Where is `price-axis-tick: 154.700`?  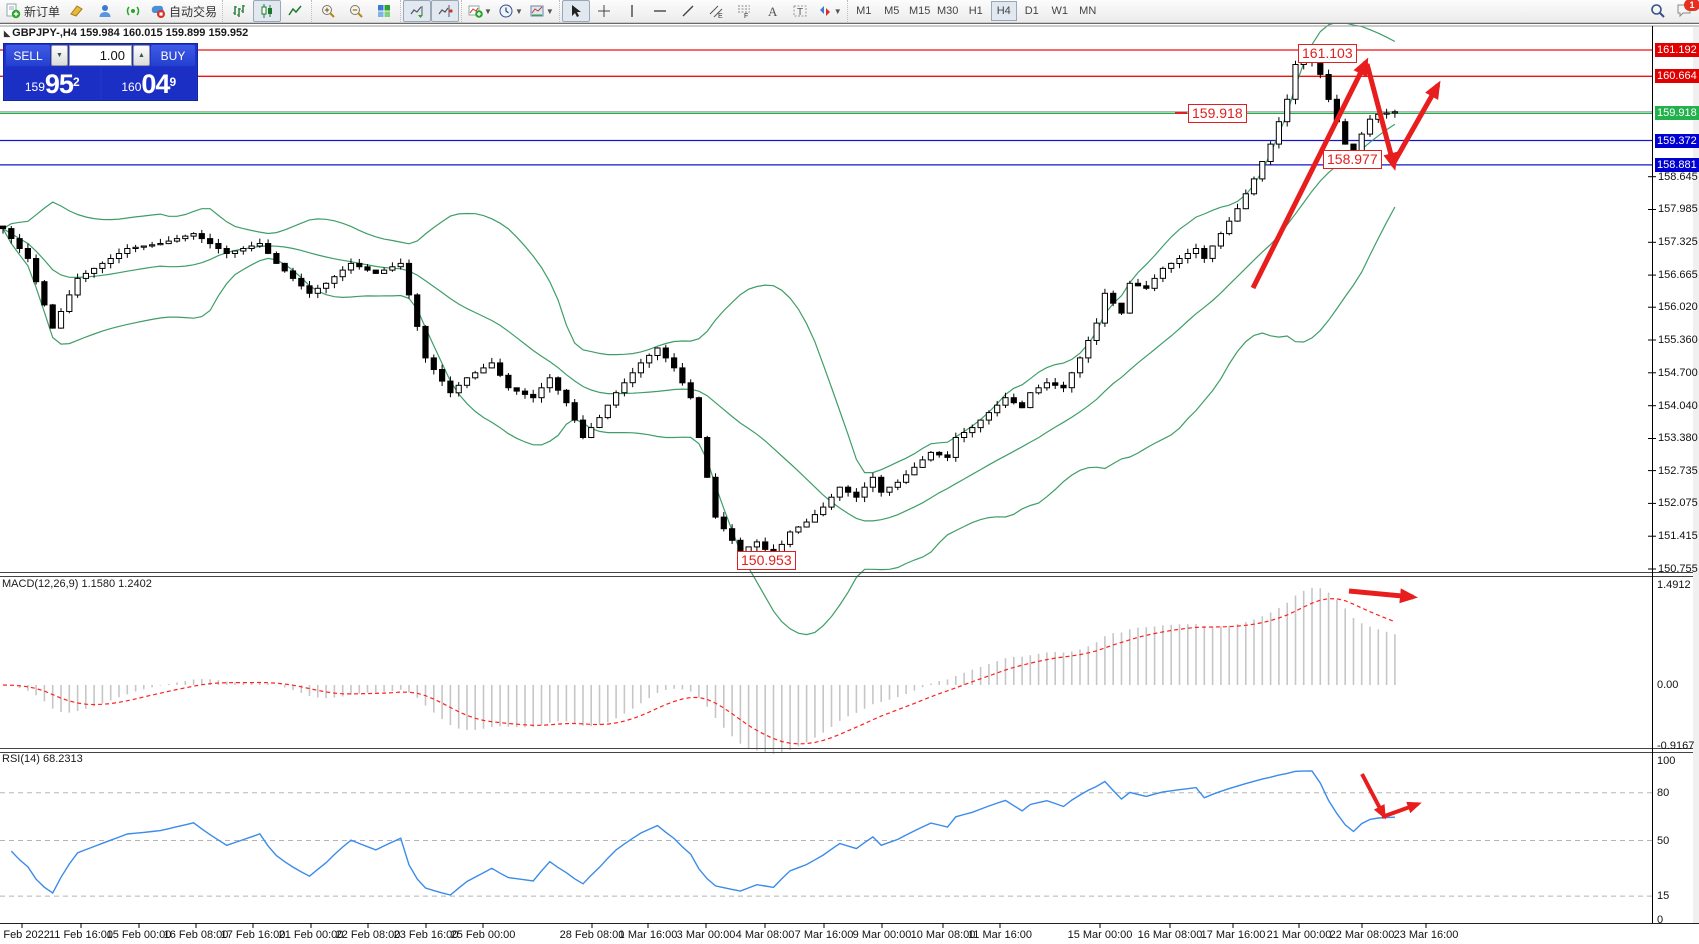 price-axis-tick: 154.700 is located at coordinates (1678, 373).